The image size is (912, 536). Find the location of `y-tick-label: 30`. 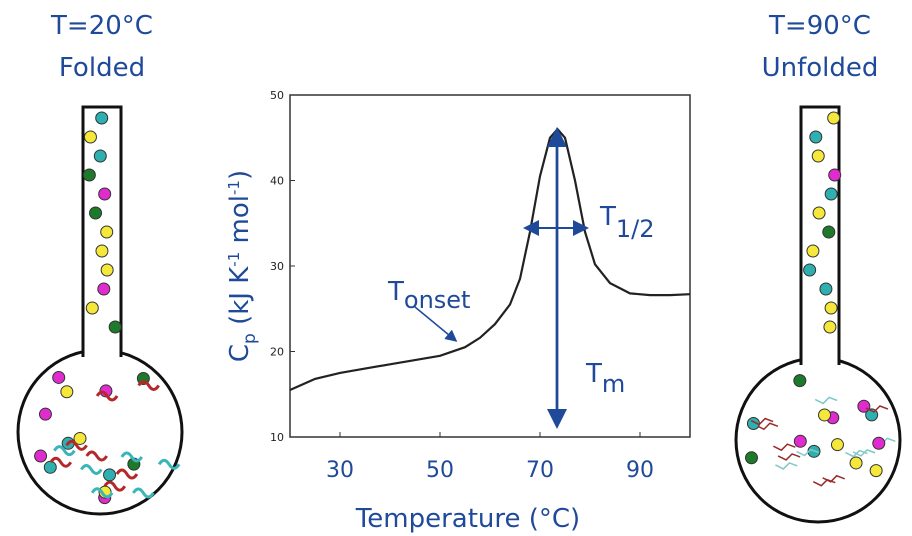

y-tick-label: 30 is located at coordinates (277, 266).